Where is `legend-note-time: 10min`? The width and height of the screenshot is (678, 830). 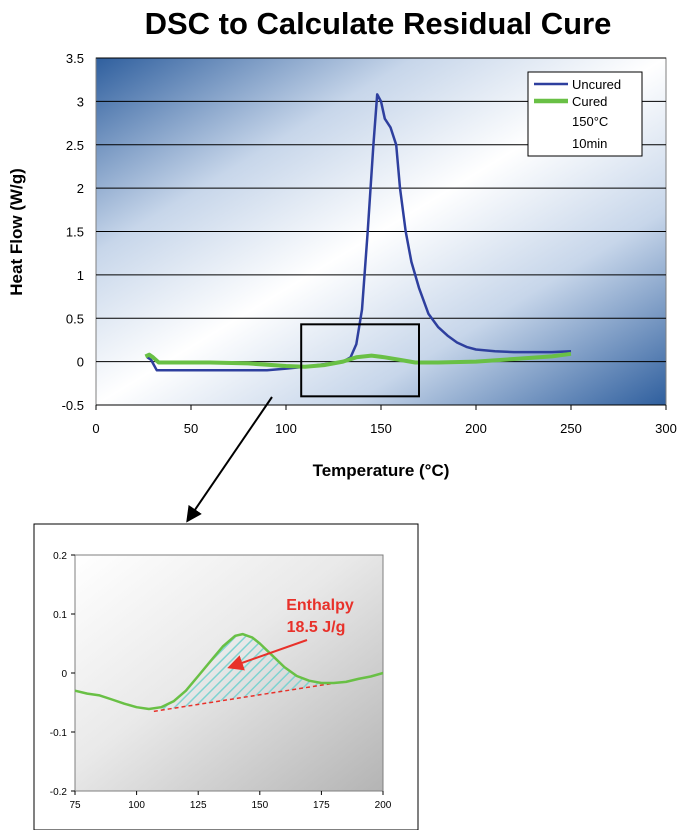 legend-note-time: 10min is located at coordinates (589, 143).